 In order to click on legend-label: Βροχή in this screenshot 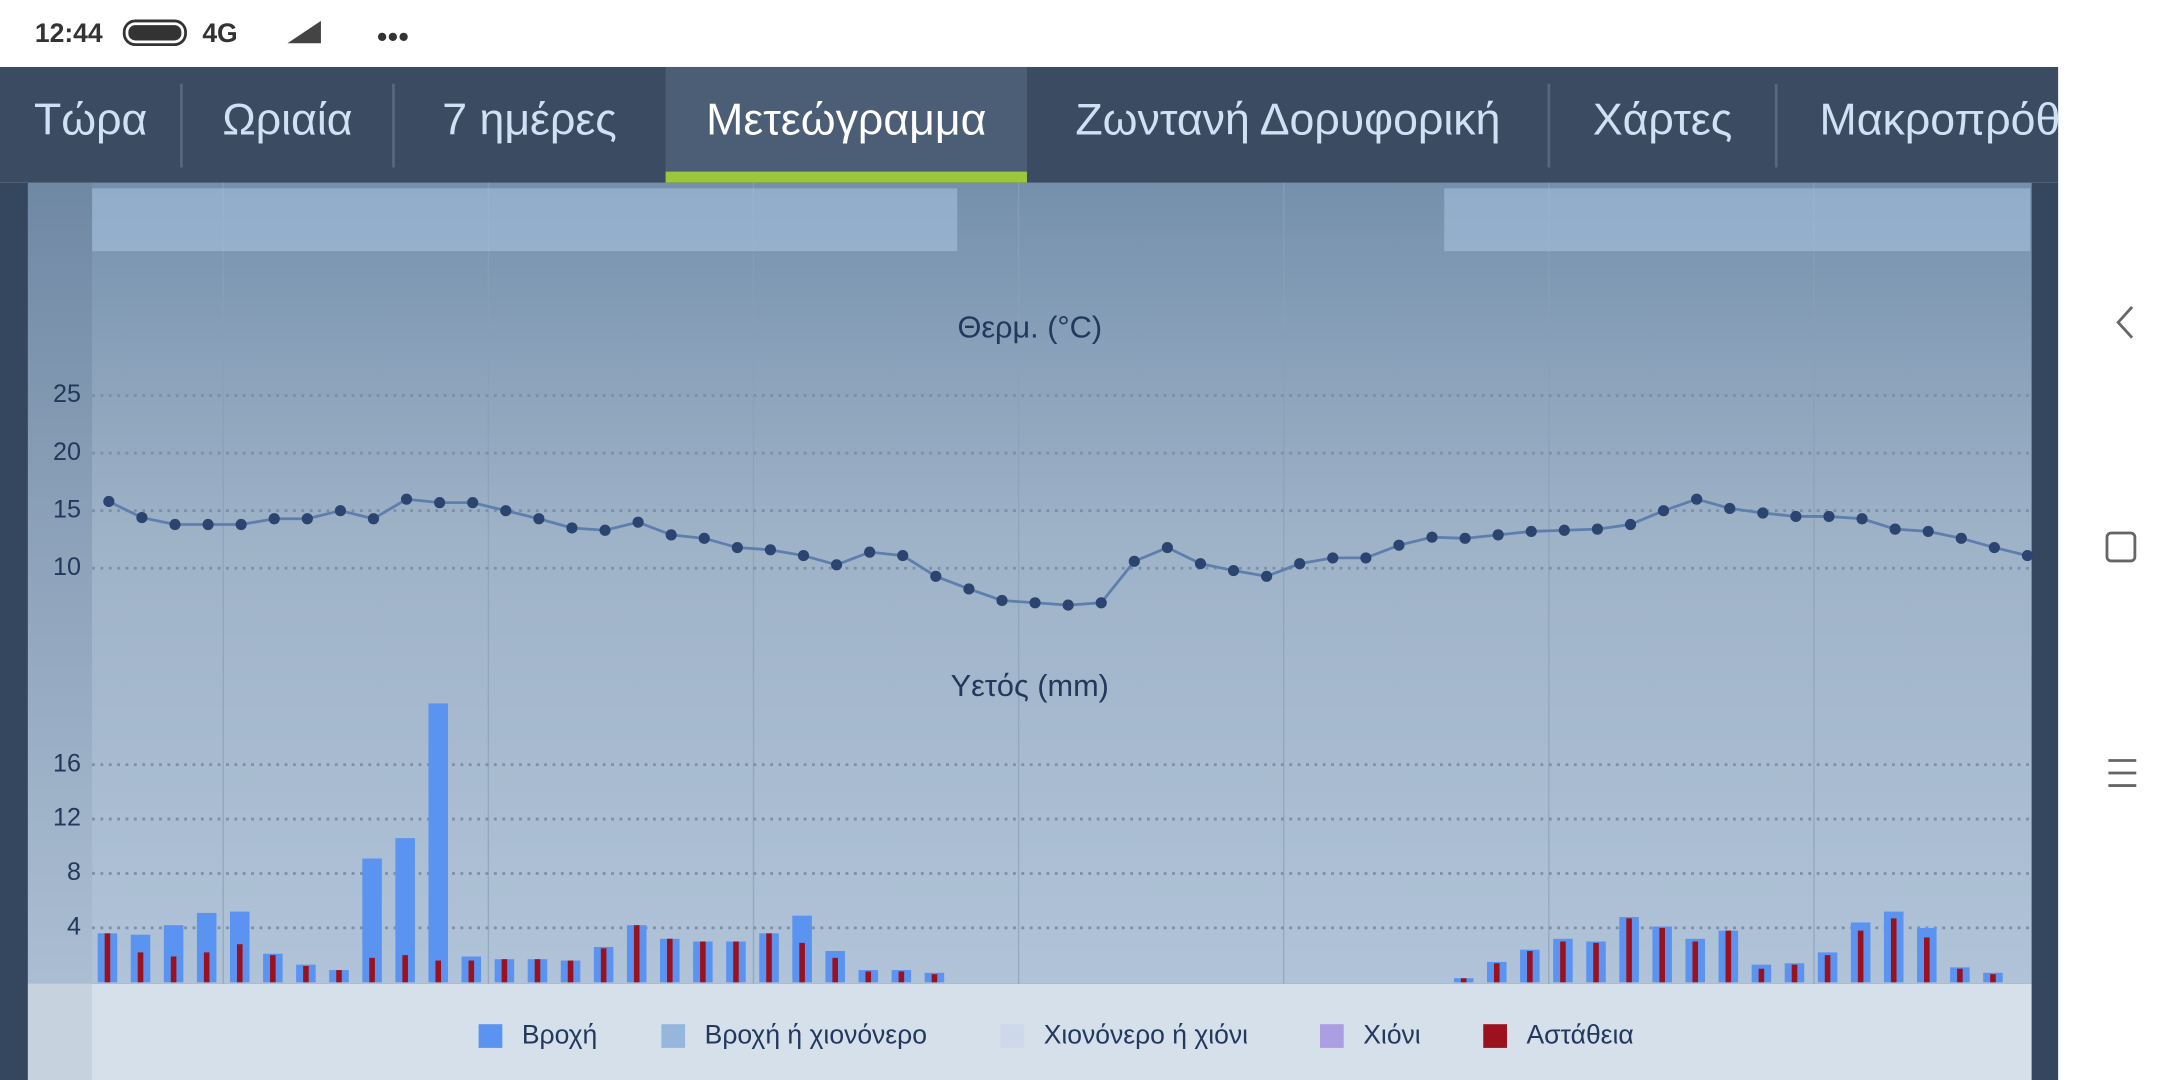, I will do `click(559, 1035)`.